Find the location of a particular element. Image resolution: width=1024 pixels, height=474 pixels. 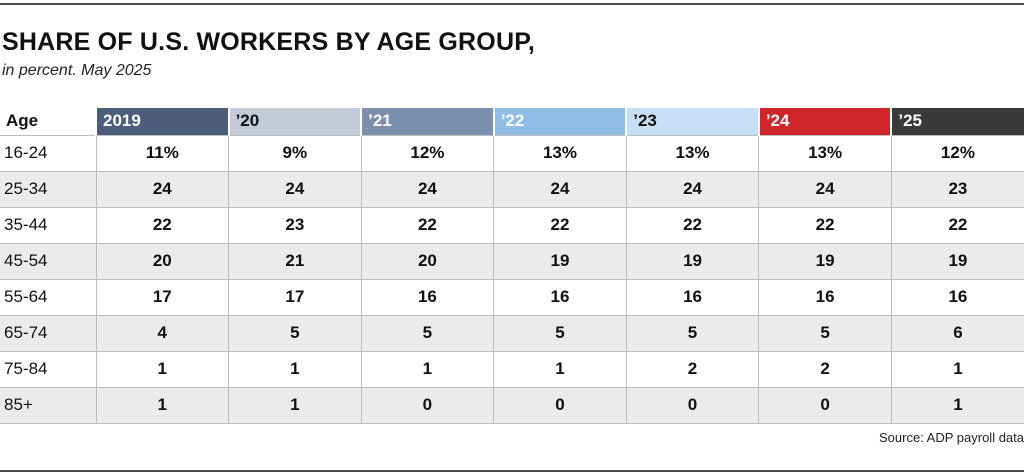

year-header-2020: ’20 is located at coordinates (294, 121).